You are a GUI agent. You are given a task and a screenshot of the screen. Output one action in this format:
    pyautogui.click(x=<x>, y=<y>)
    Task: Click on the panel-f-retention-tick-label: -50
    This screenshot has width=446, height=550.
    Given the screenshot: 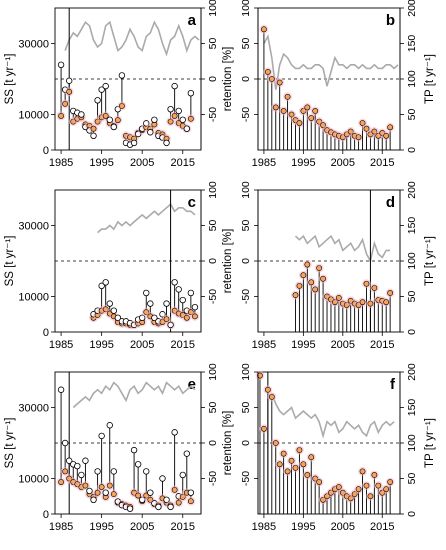 What is the action you would take?
    pyautogui.click(x=246, y=478)
    